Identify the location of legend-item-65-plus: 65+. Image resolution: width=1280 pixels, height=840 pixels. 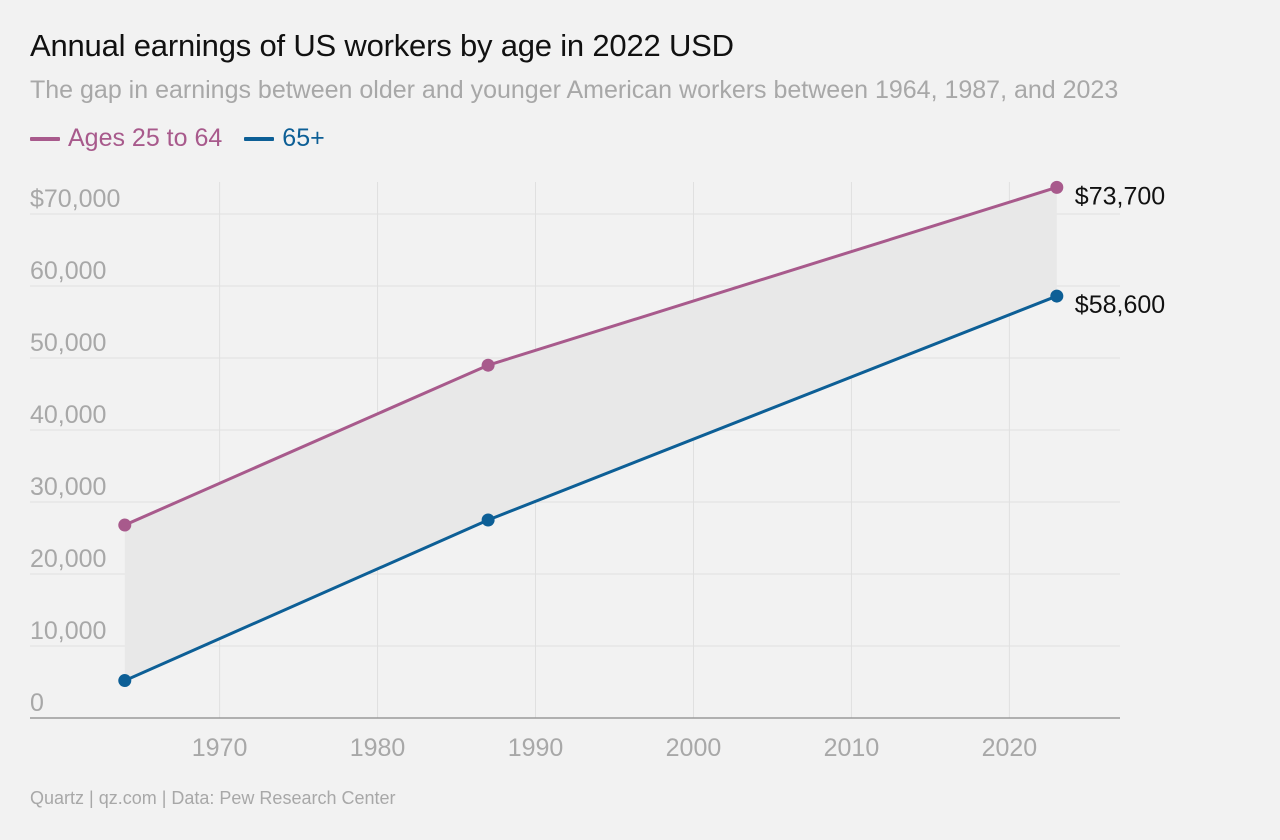
(284, 138).